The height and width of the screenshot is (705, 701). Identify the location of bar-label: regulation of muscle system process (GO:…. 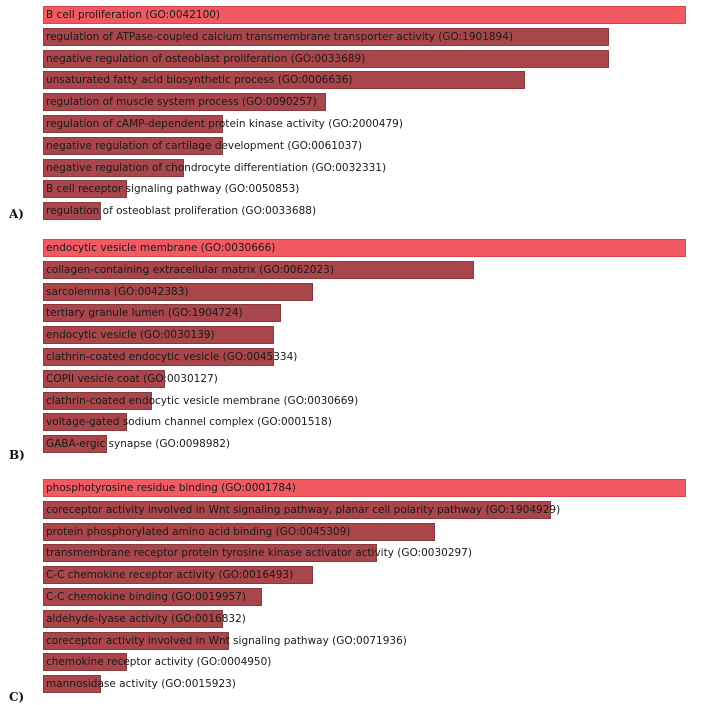
(181, 102).